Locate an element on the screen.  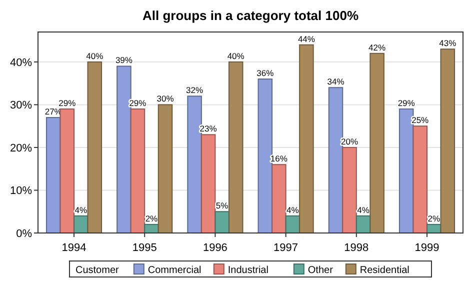
data-label: 30% is located at coordinates (165, 99).